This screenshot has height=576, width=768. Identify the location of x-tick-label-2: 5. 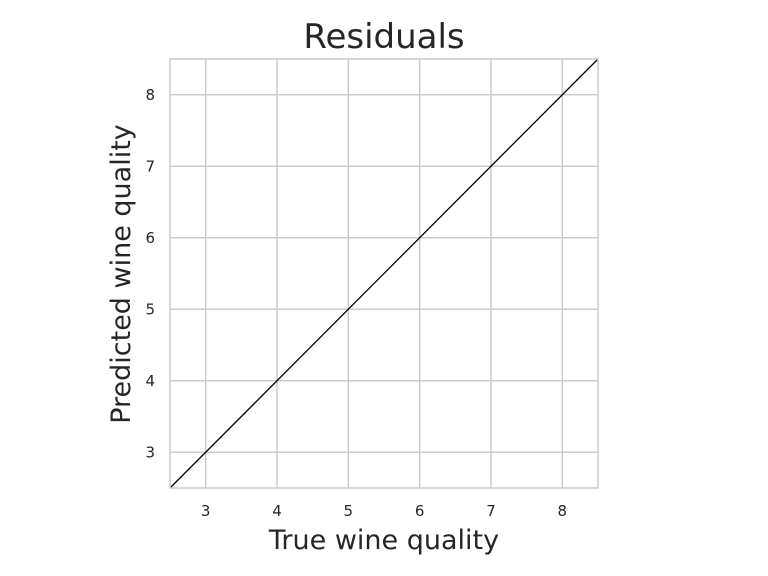
(349, 511).